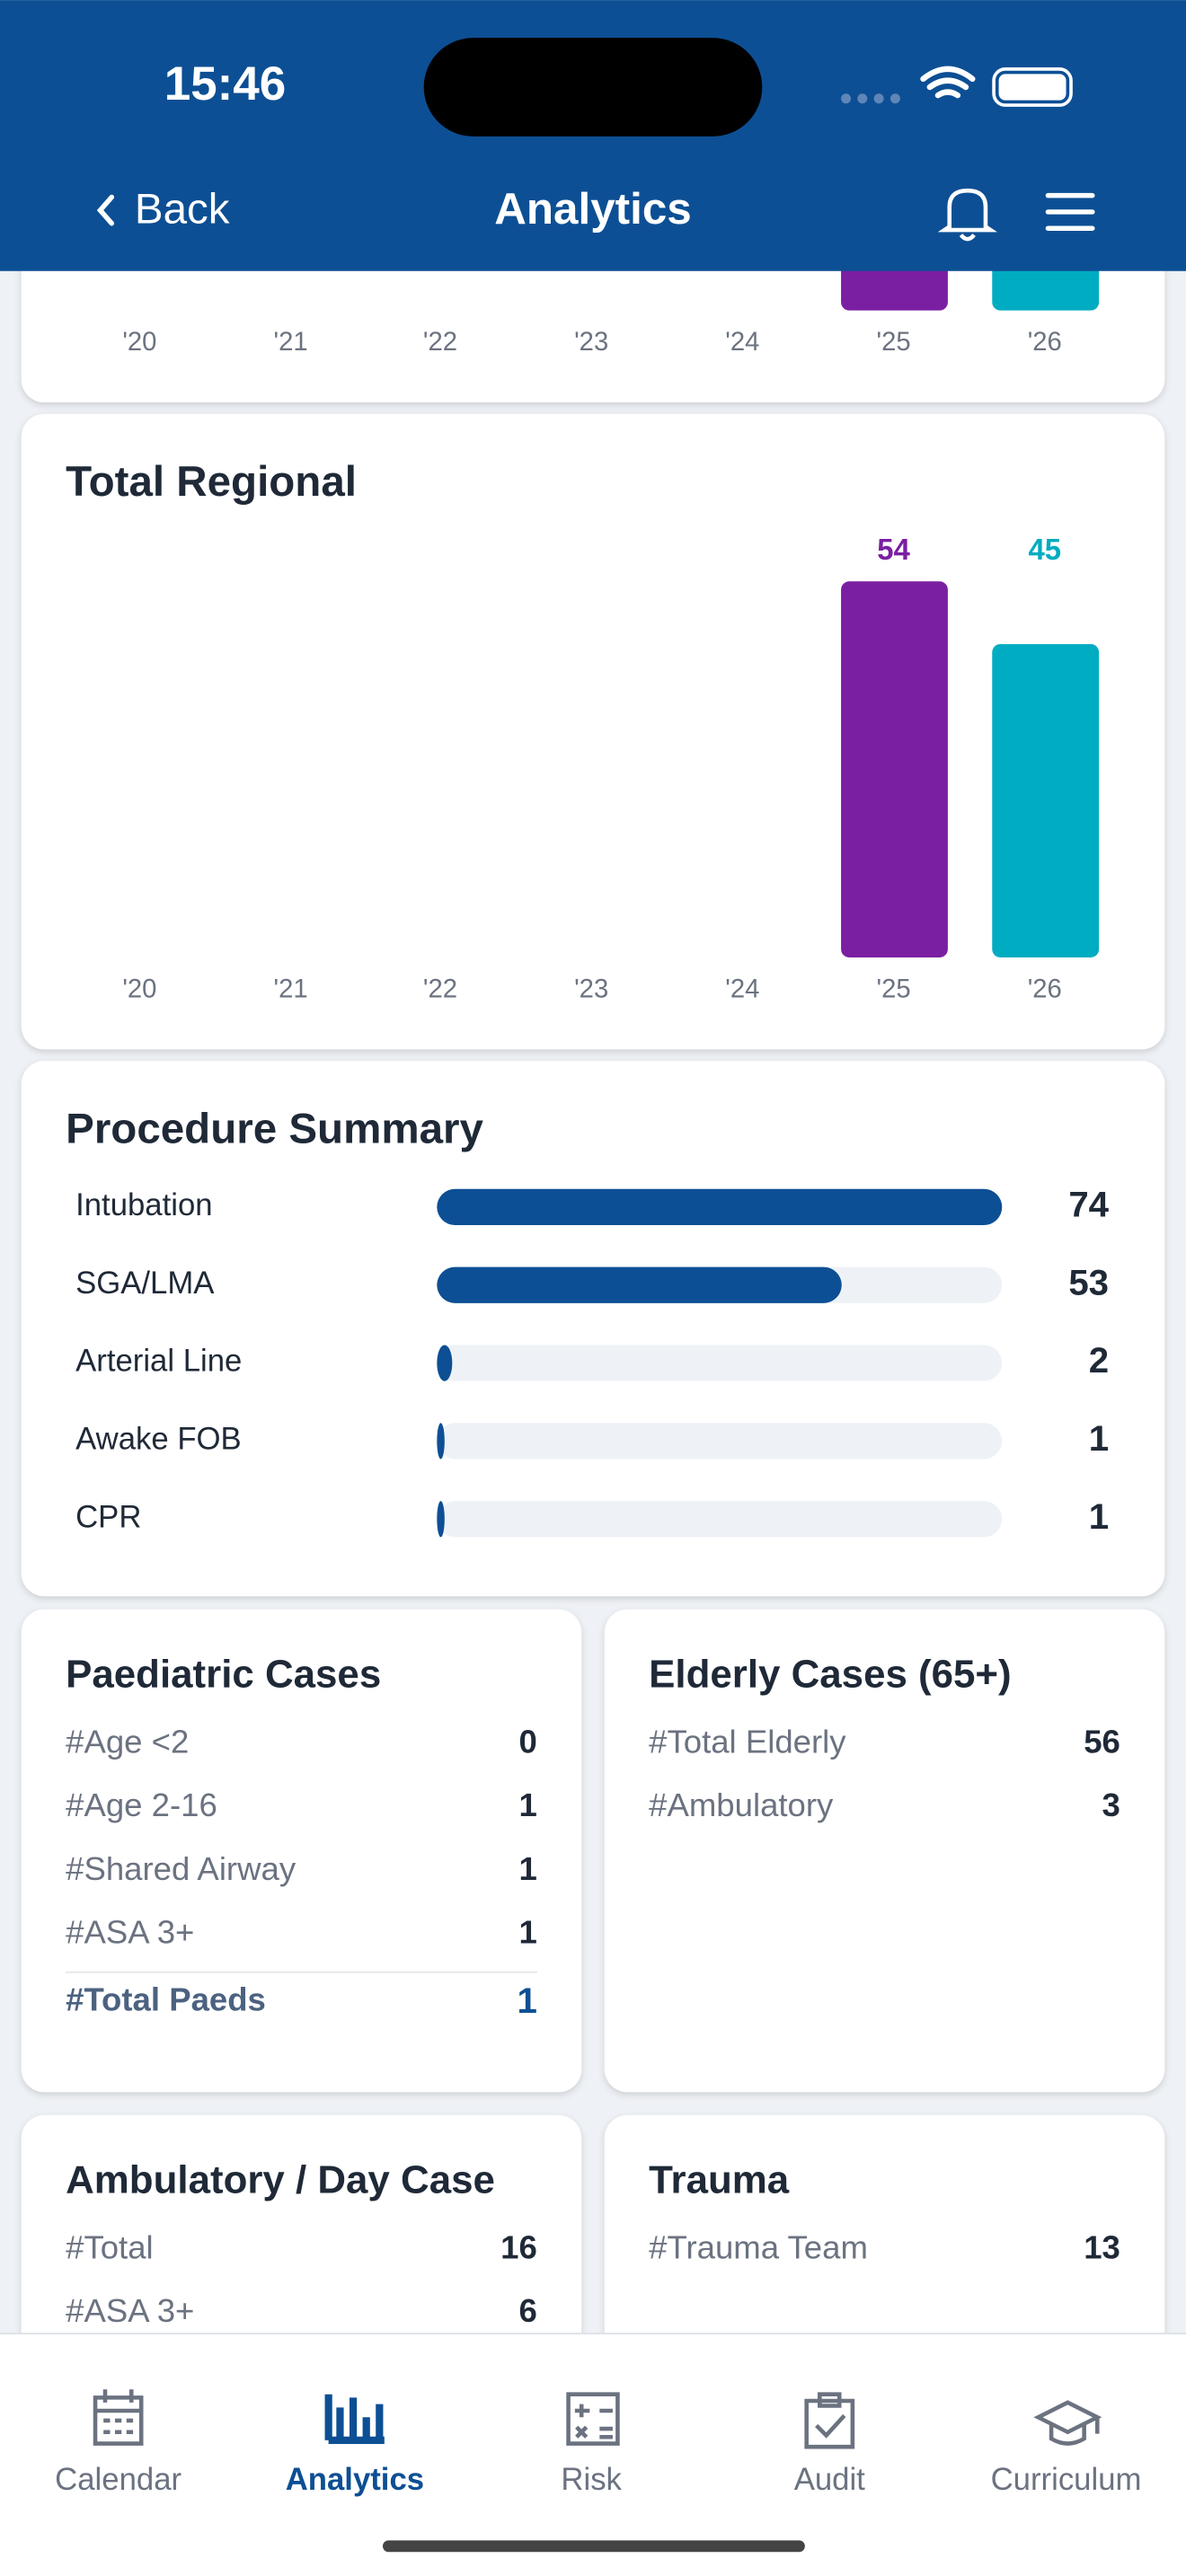  Describe the element at coordinates (719, 2179) in the screenshot. I see `card-title: Trauma` at that location.